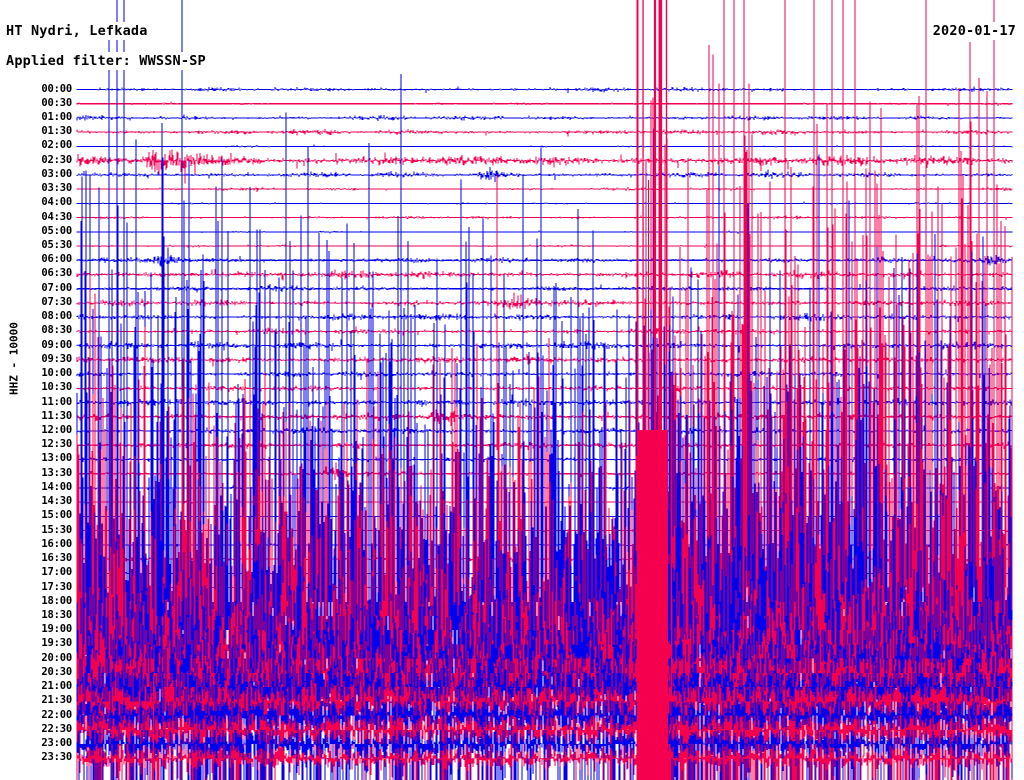 The width and height of the screenshot is (1024, 780). What do you see at coordinates (56, 700) in the screenshot?
I see `time-tick-21-30: 21:30` at bounding box center [56, 700].